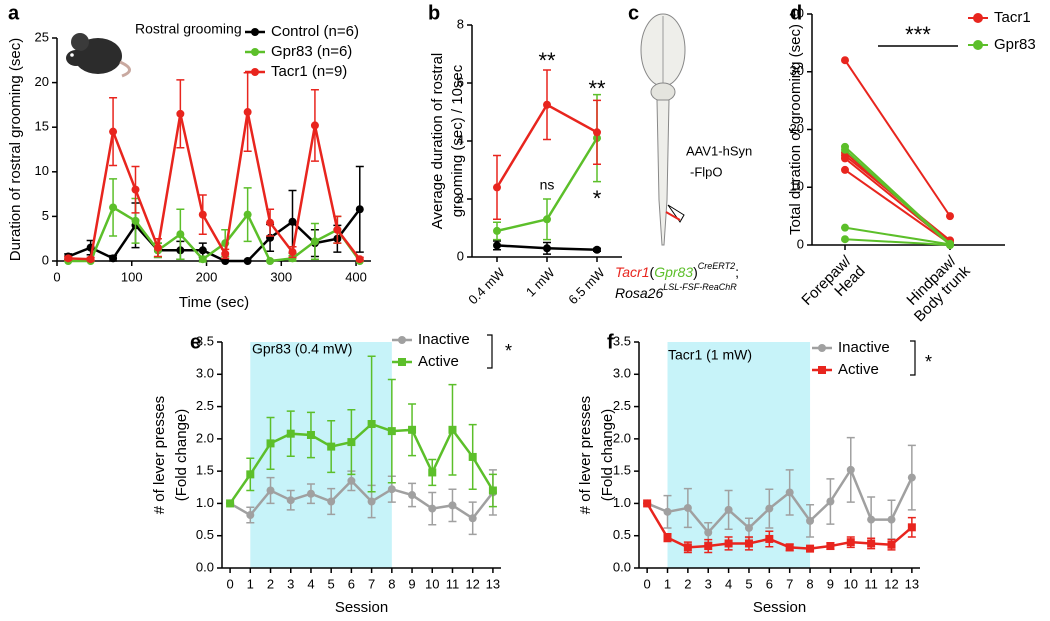  I want to click on x-tick-label: 6, so click(351, 583).